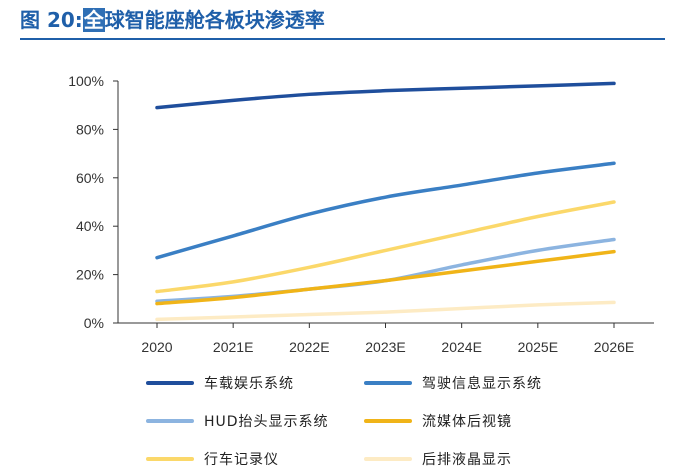  Describe the element at coordinates (233, 347) in the screenshot. I see `x-tick-label: 2021E` at that location.